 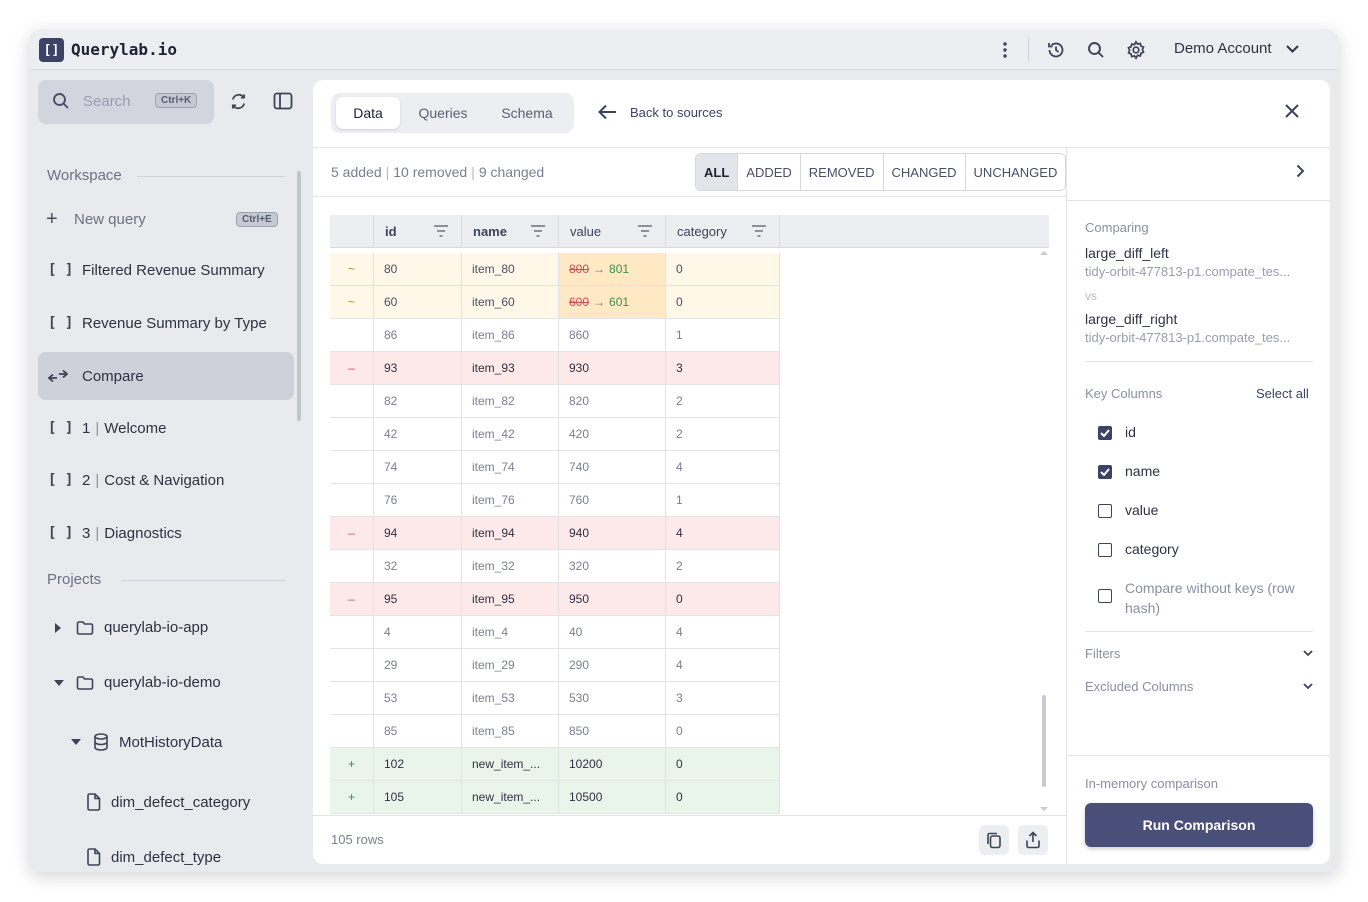 I want to click on filters-section: Filters, so click(x=1199, y=653).